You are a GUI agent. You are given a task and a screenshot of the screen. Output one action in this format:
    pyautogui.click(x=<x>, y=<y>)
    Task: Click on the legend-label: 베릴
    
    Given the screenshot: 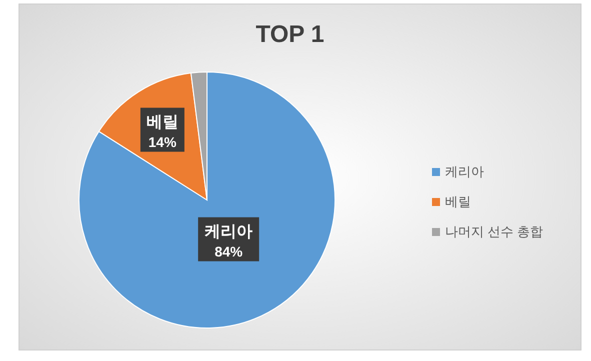 What is the action you would take?
    pyautogui.click(x=458, y=201)
    